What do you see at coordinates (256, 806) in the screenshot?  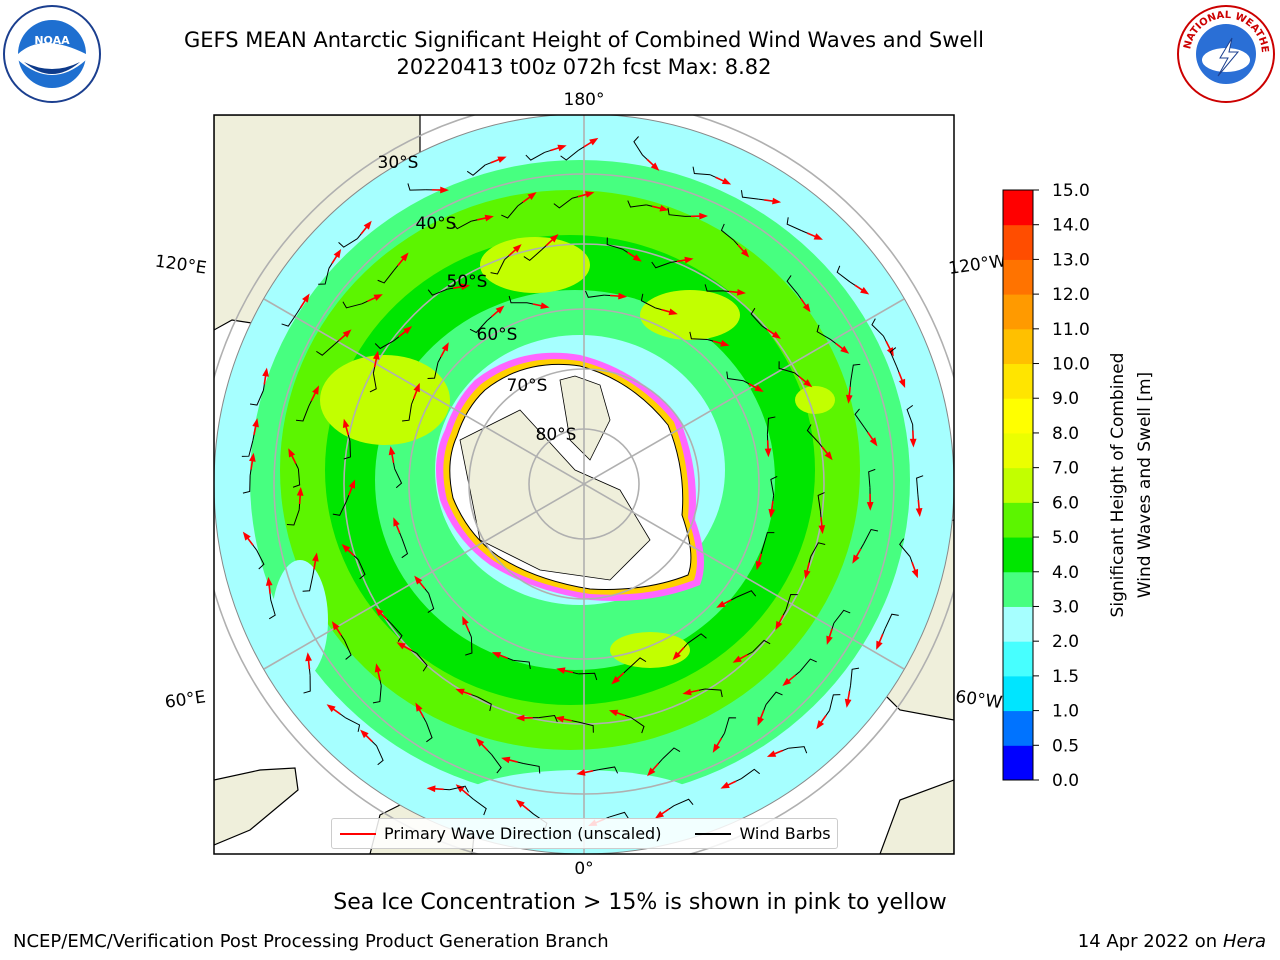 I see `africa-landmass` at bounding box center [256, 806].